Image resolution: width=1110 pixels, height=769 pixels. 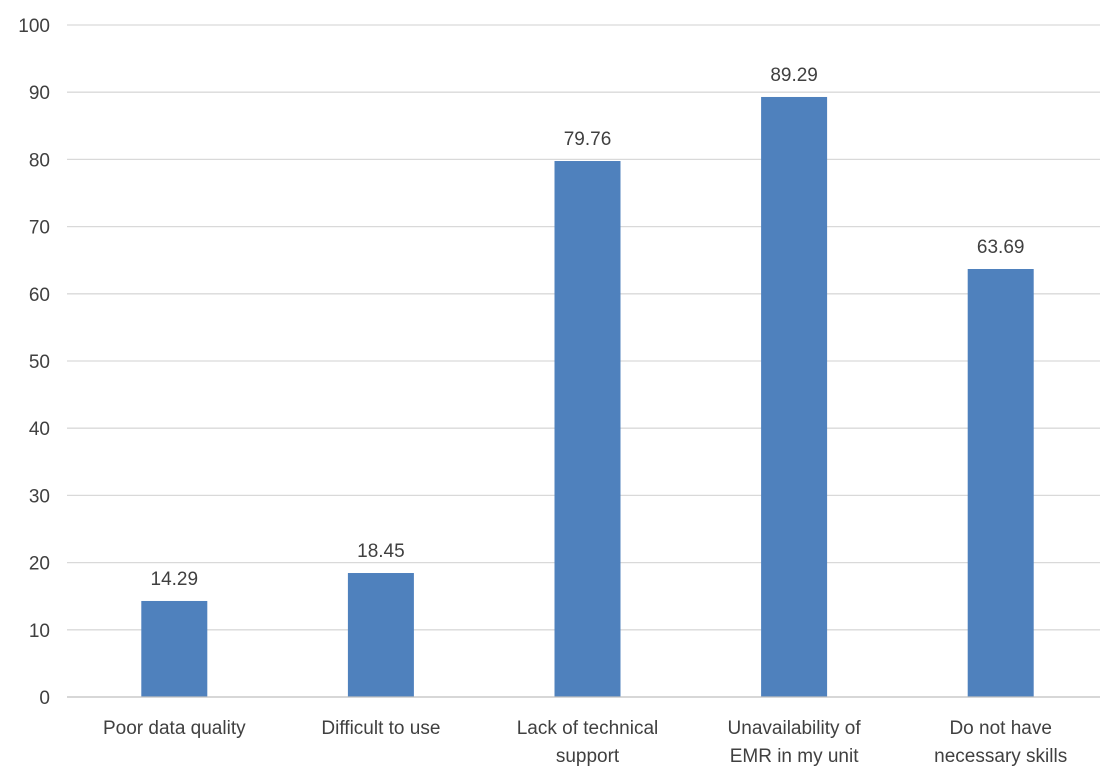 I want to click on x-category-label-3: Lack of technical support, so click(x=588, y=742).